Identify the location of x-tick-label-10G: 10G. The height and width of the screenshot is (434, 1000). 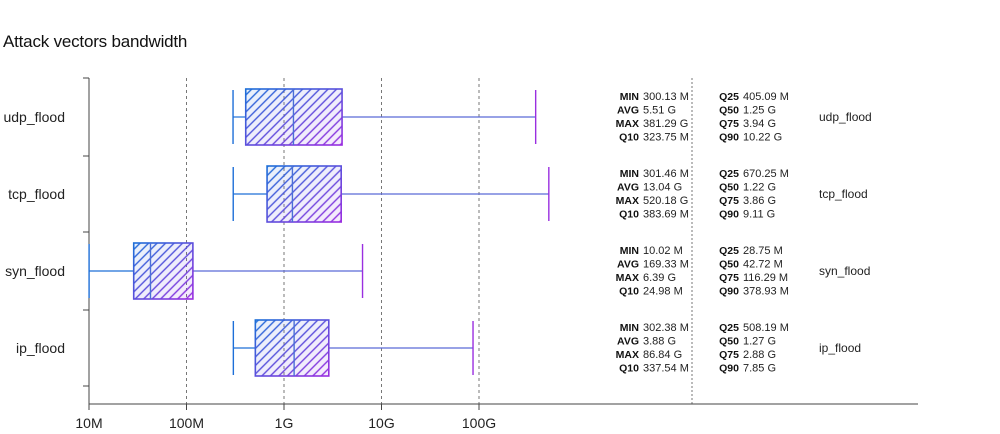
(381, 423).